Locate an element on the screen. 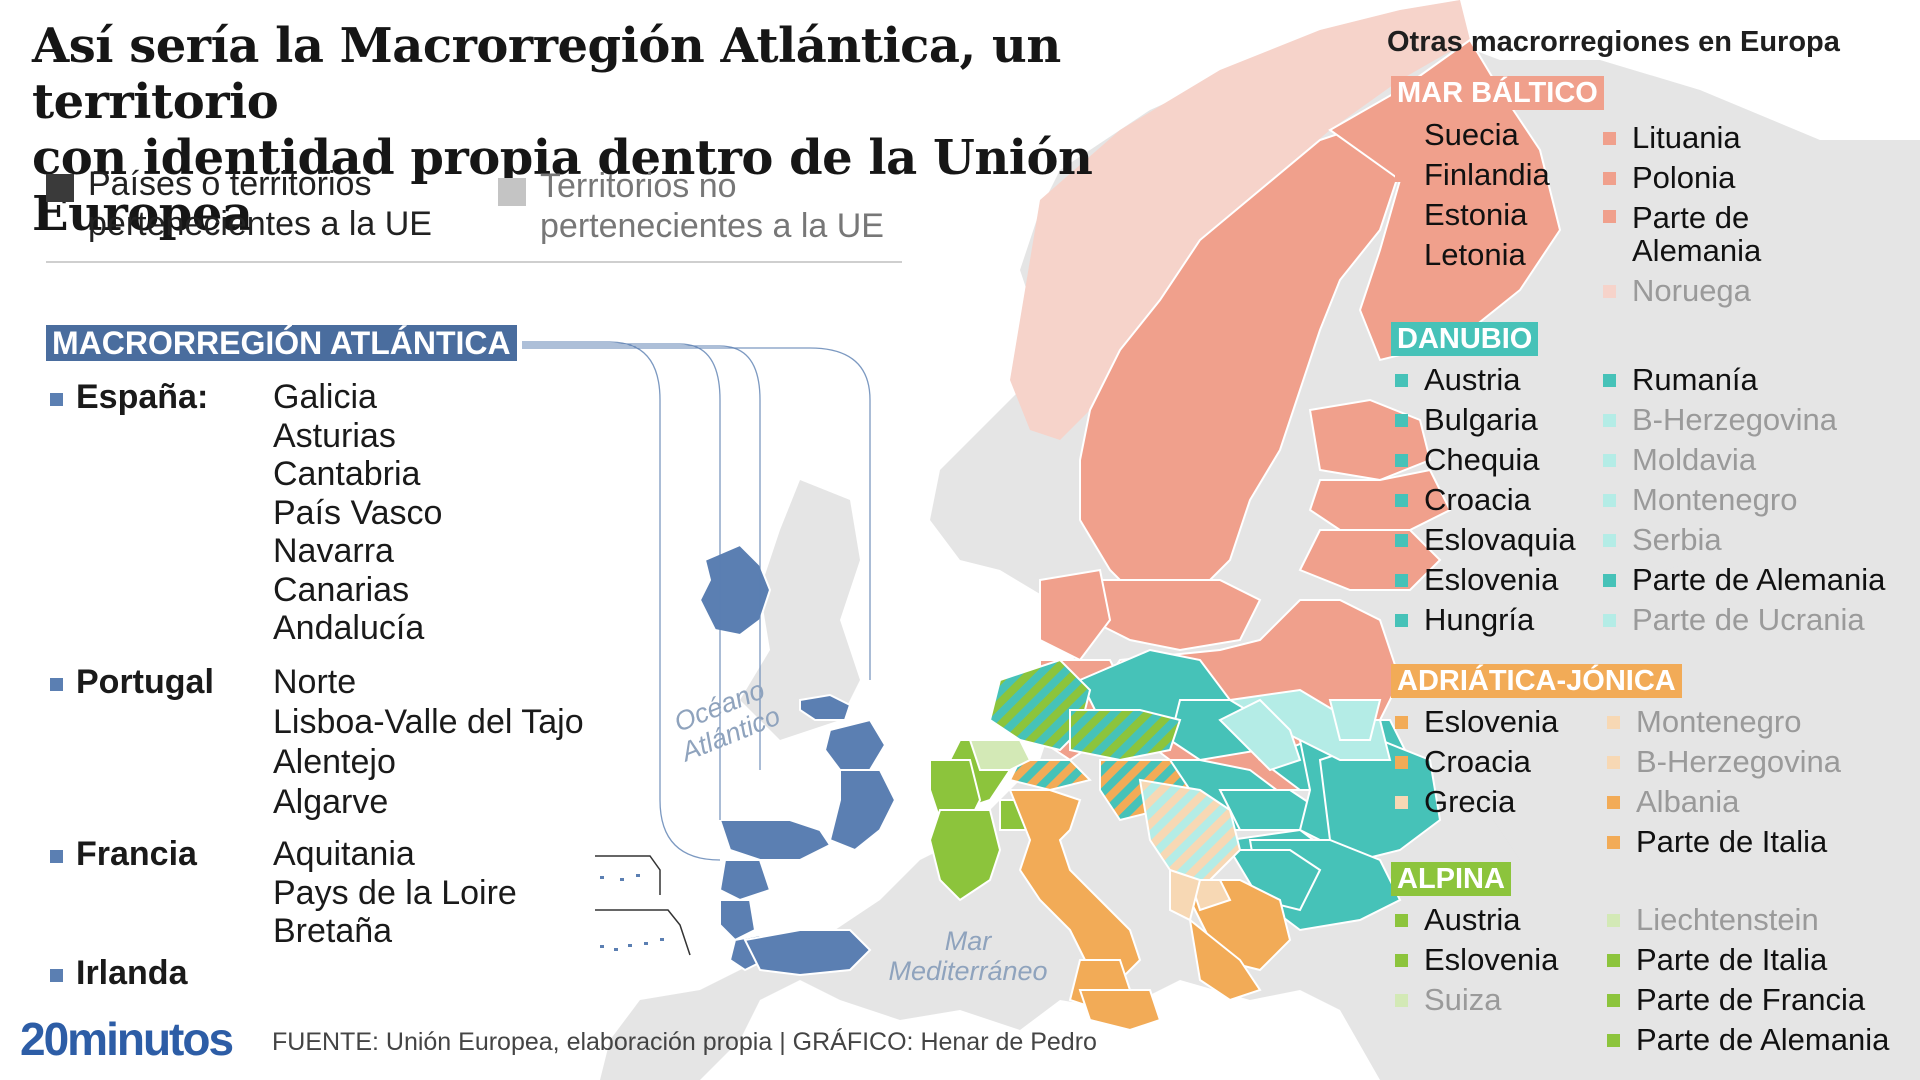 This screenshot has width=1920, height=1080. sea-line-1: Mar is located at coordinates (968, 941).